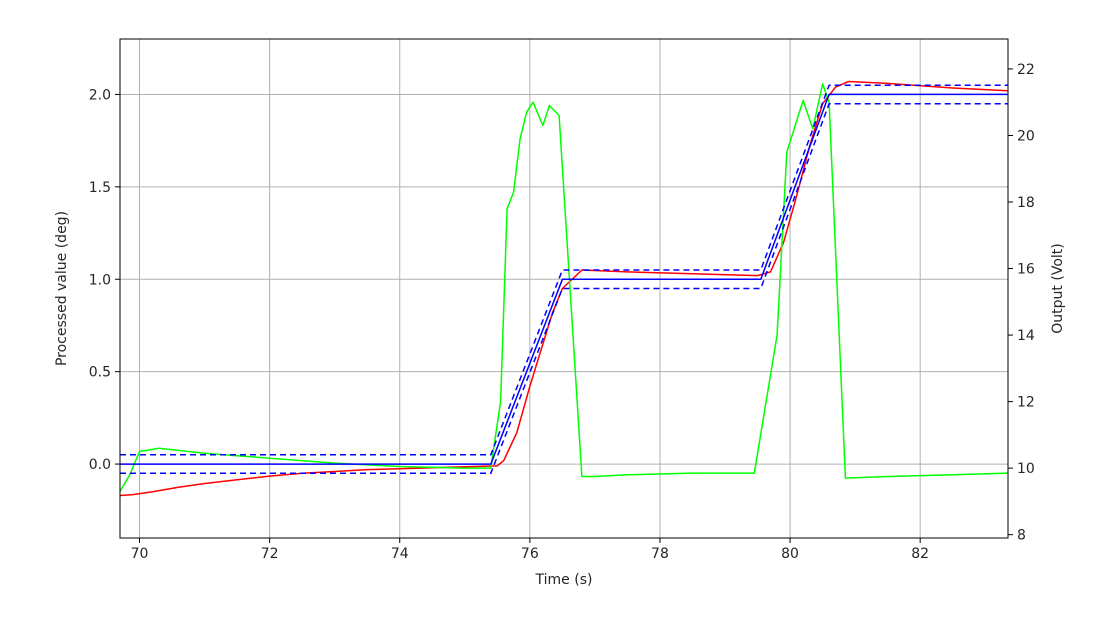 This screenshot has height=621, width=1100. What do you see at coordinates (1021, 536) in the screenshot?
I see `y2-tick-label: 8` at bounding box center [1021, 536].